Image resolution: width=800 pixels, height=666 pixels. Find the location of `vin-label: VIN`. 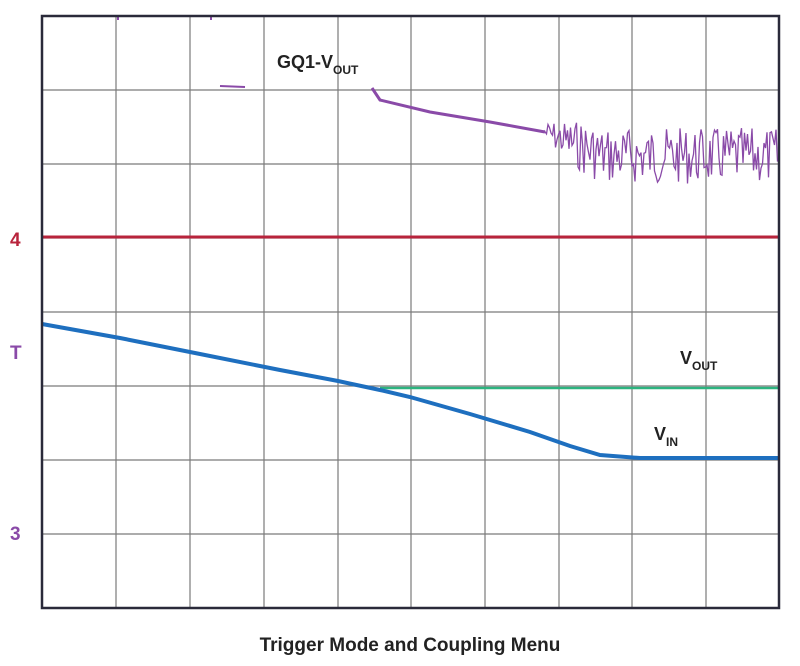

vin-label: VIN is located at coordinates (666, 436).